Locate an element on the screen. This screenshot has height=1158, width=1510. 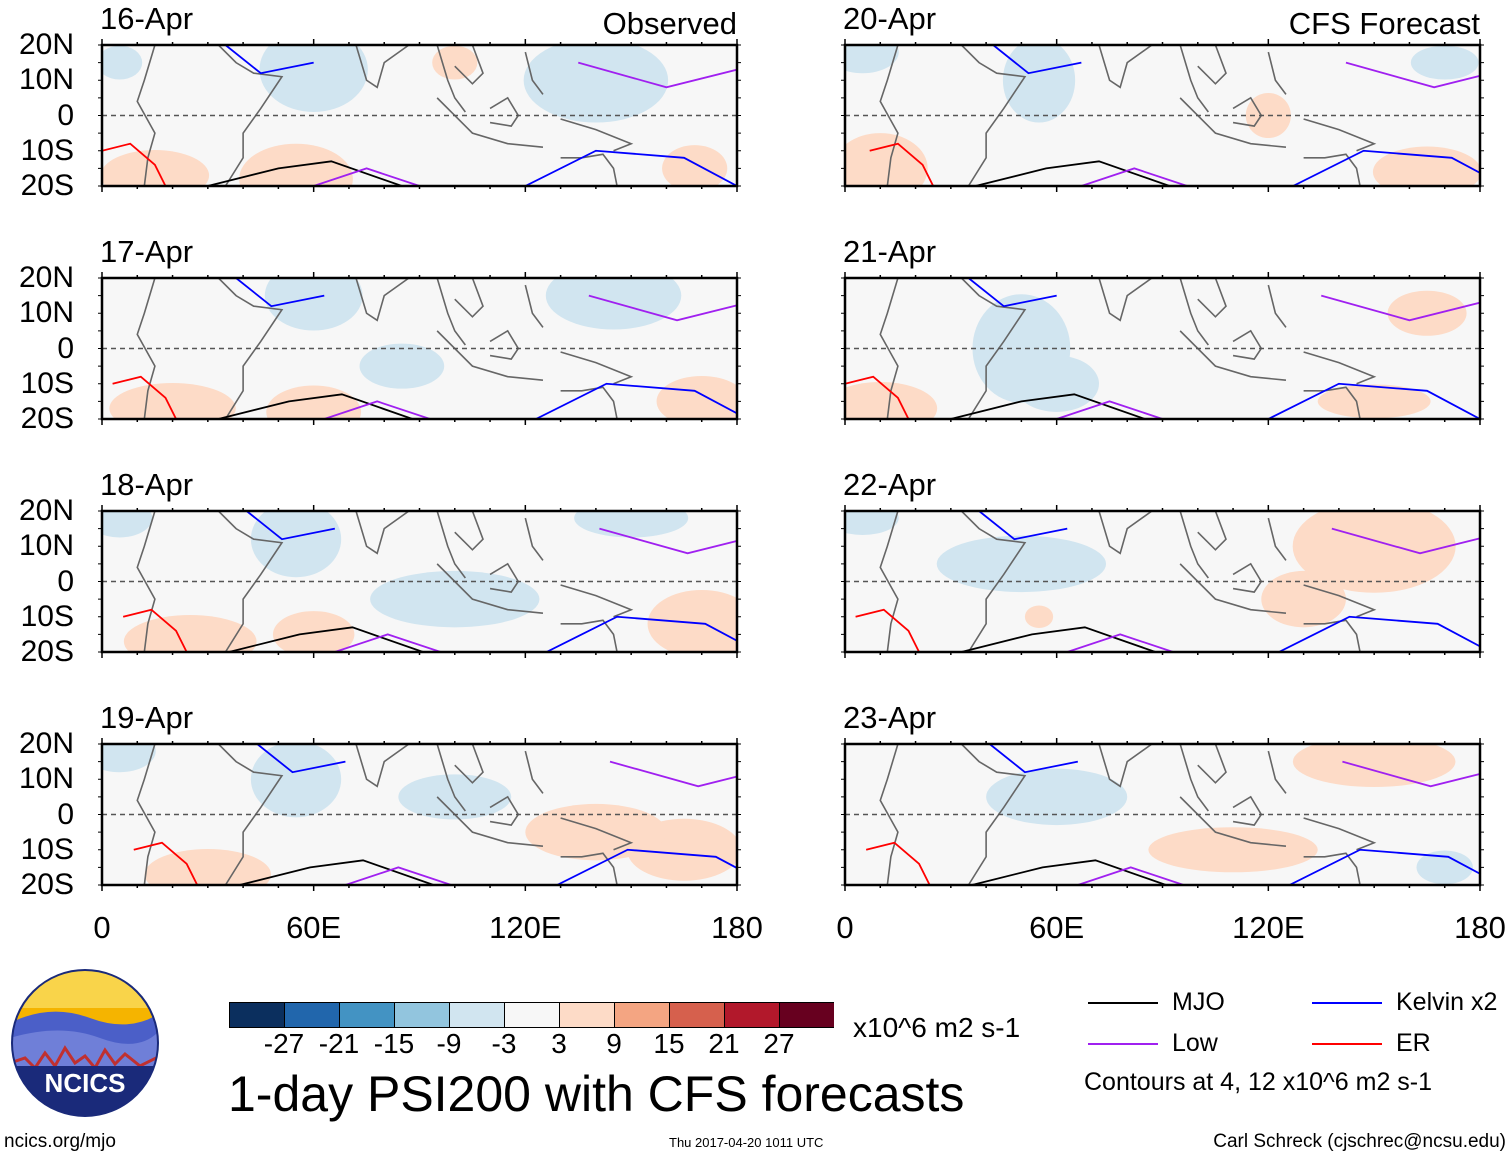
footer-url: ncics.org/mjo is located at coordinates (60, 1141).